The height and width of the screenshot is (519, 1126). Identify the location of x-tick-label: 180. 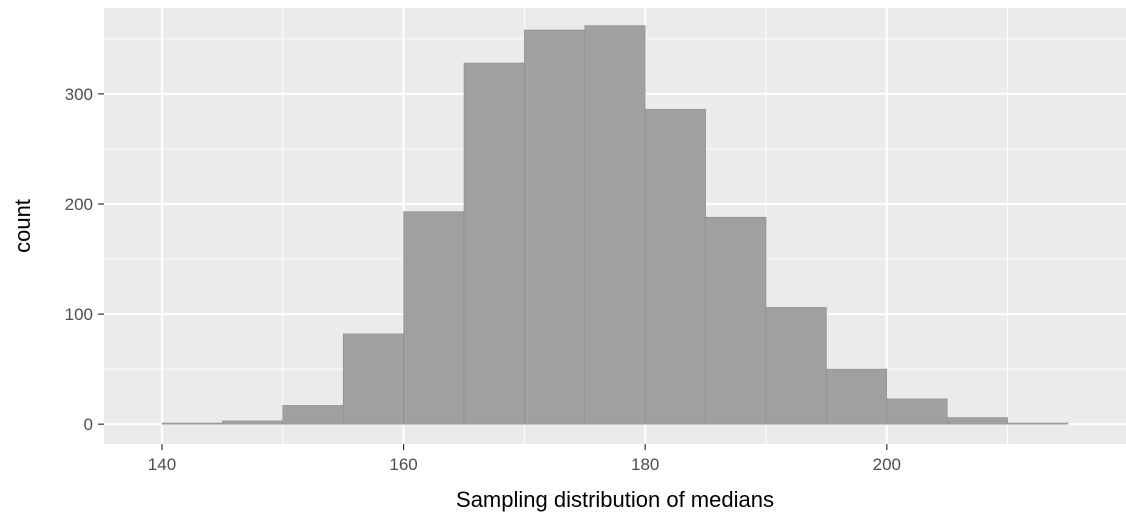
(645, 464).